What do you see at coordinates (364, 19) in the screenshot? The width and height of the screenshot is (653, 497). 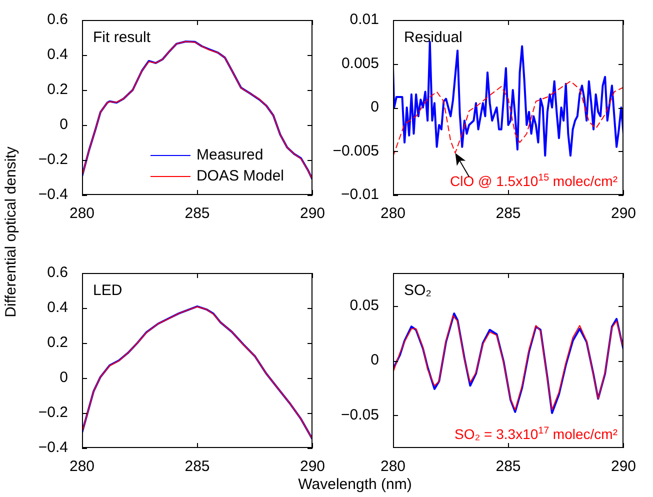 I see `y-tick-label: 0.01` at bounding box center [364, 19].